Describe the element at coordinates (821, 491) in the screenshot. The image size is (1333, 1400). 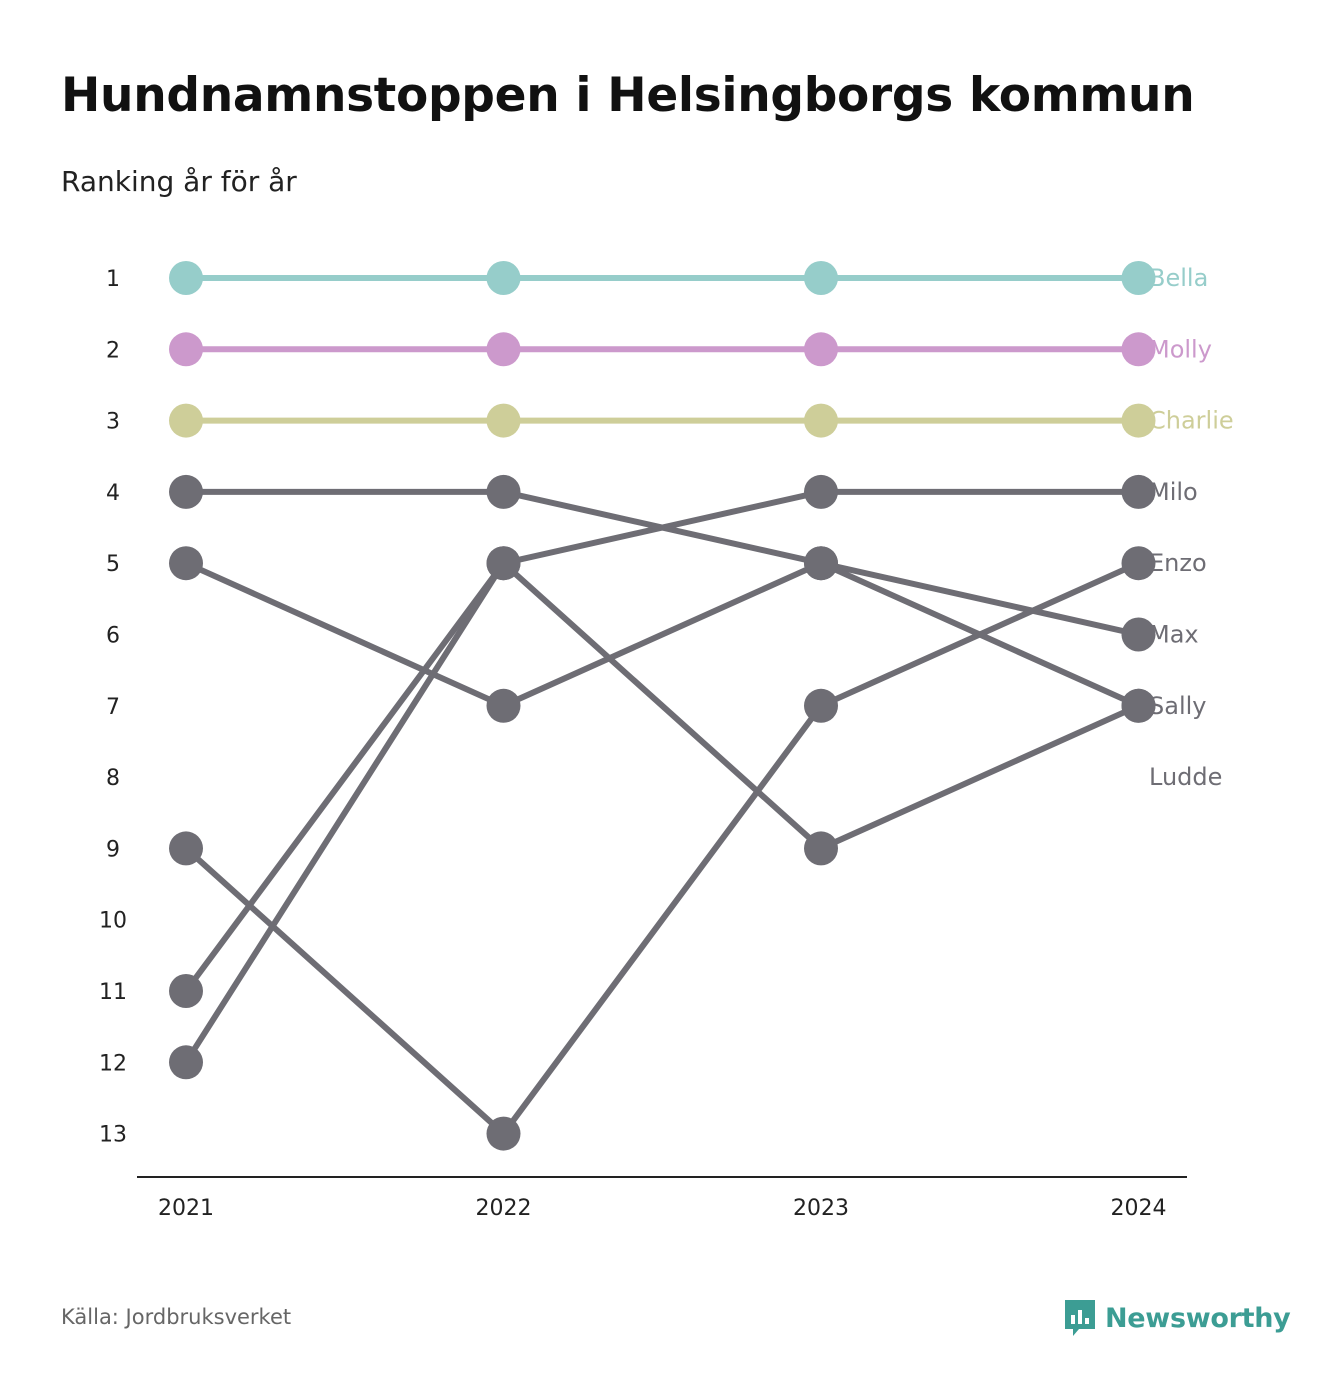
I see `point-milo-2023` at that location.